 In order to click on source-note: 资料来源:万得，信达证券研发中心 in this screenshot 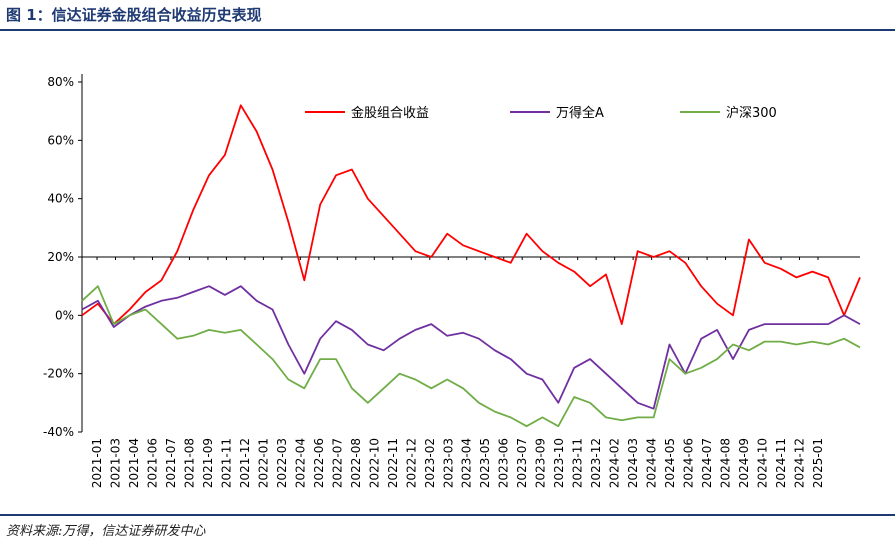, I will do `click(106, 531)`.